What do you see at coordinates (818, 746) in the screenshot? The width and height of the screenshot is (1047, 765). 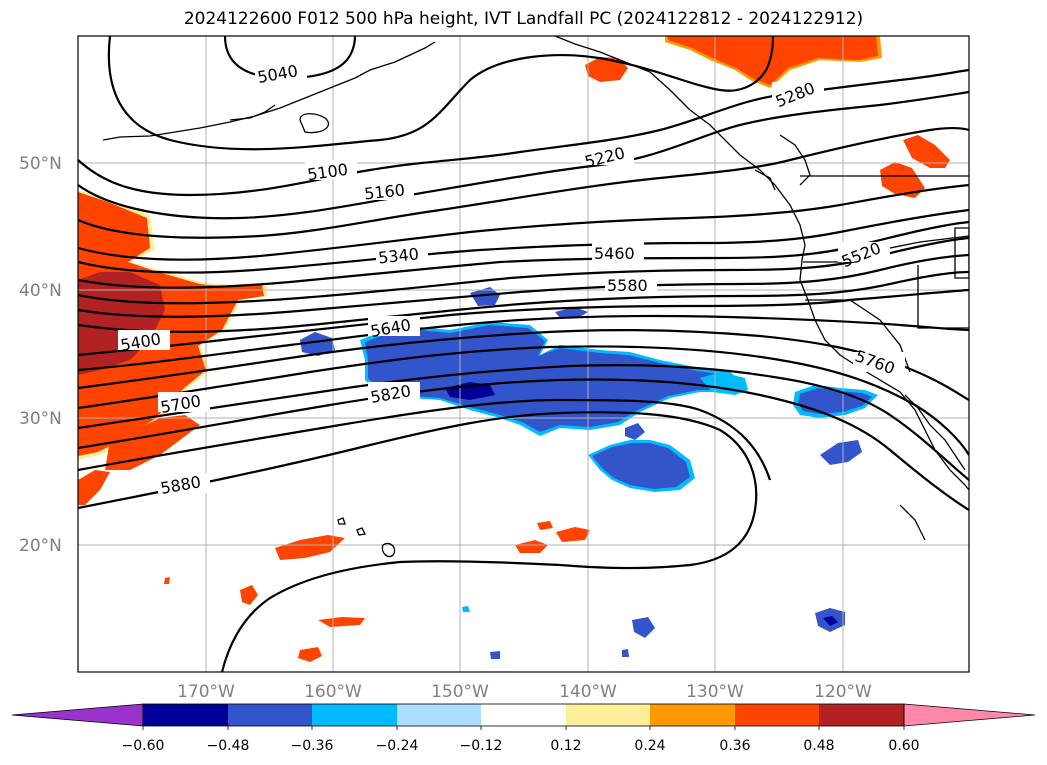 I see `colorbar-tick-label: 0.48` at bounding box center [818, 746].